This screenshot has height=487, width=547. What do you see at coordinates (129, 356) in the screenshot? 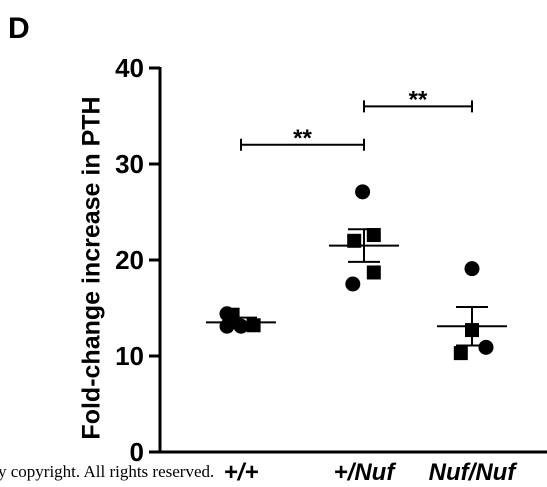
I see `y-tick-label-10: 10` at bounding box center [129, 356].